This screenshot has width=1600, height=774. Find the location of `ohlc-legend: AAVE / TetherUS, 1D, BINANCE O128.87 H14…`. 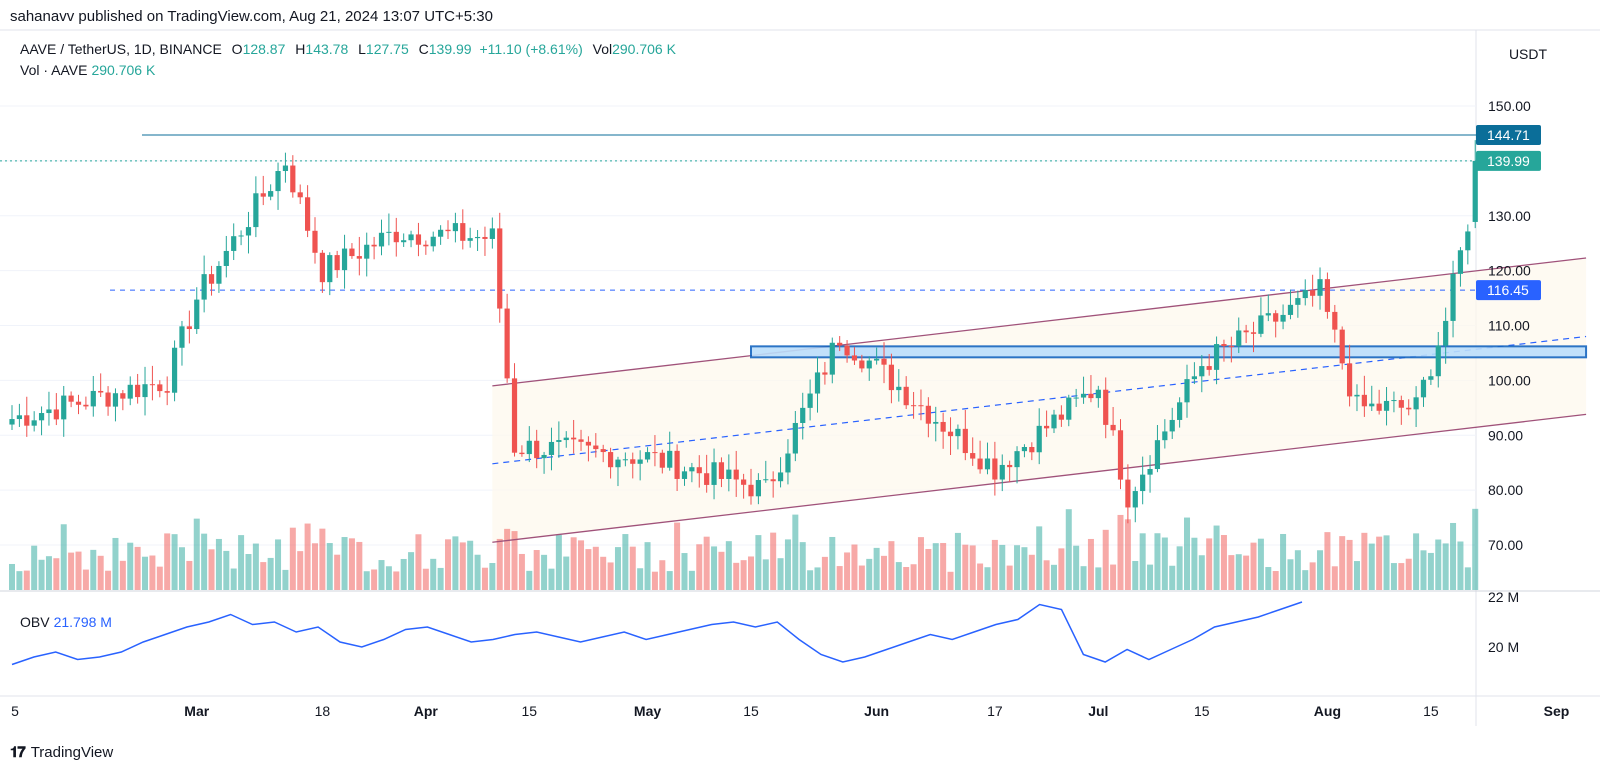

ohlc-legend: AAVE / TetherUS, 1D, BINANCE O128.87 H14… is located at coordinates (348, 49).